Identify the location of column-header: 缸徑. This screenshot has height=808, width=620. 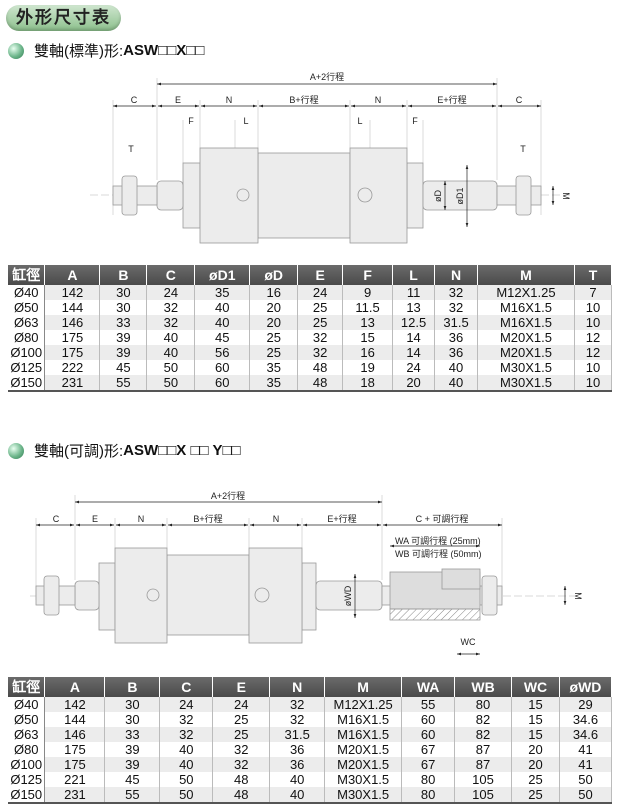
(27, 275).